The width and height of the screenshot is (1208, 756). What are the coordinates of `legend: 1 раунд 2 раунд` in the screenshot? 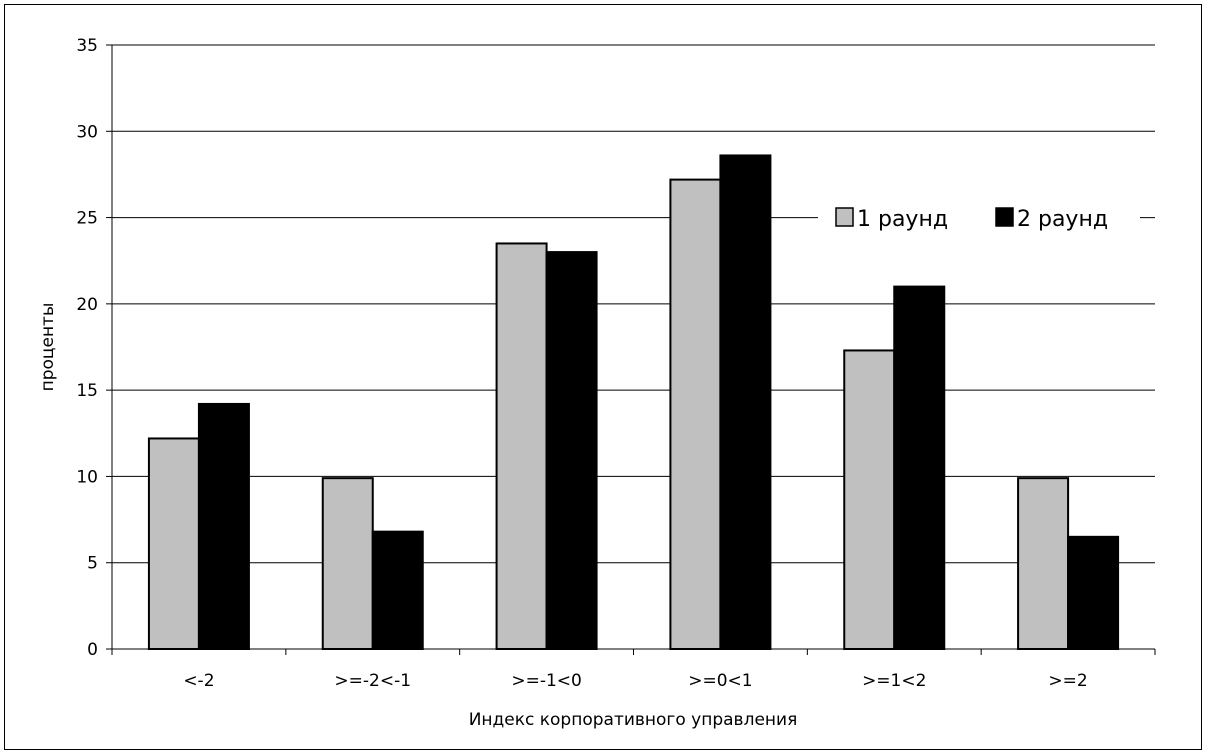 It's located at (979, 218).